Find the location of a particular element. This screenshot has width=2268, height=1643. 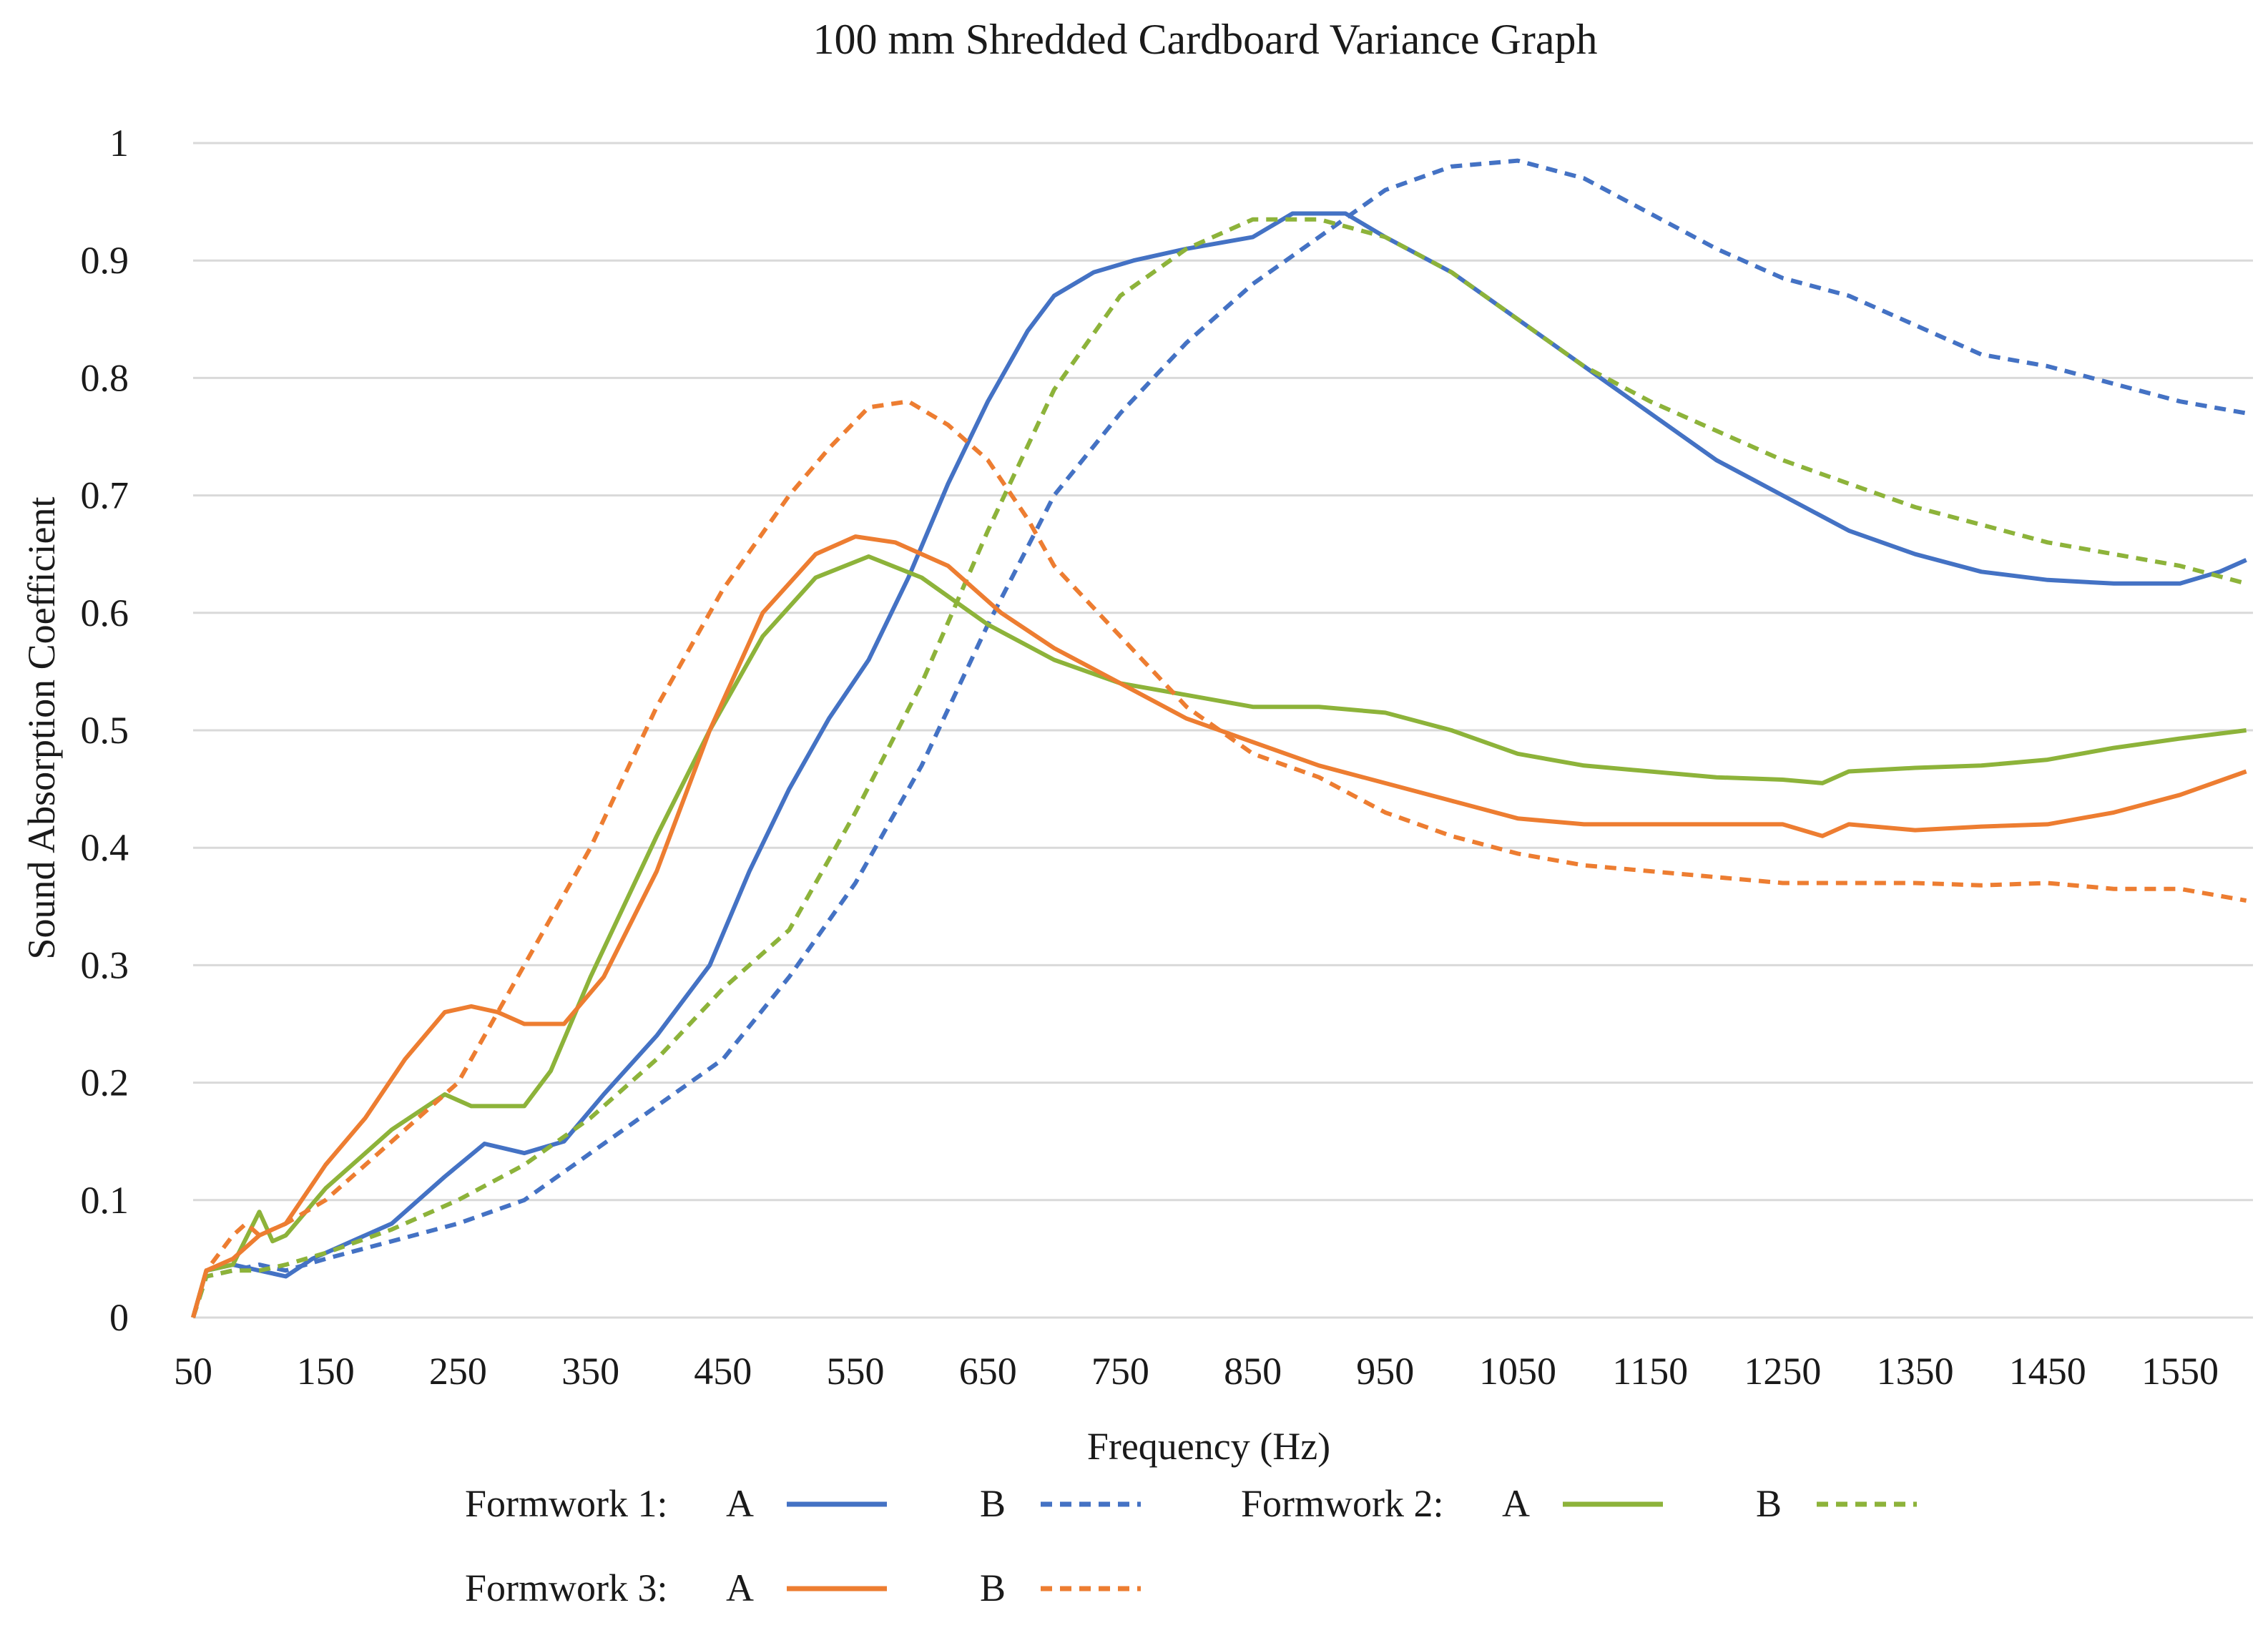

x-tick-label: 1350 is located at coordinates (1915, 1371).